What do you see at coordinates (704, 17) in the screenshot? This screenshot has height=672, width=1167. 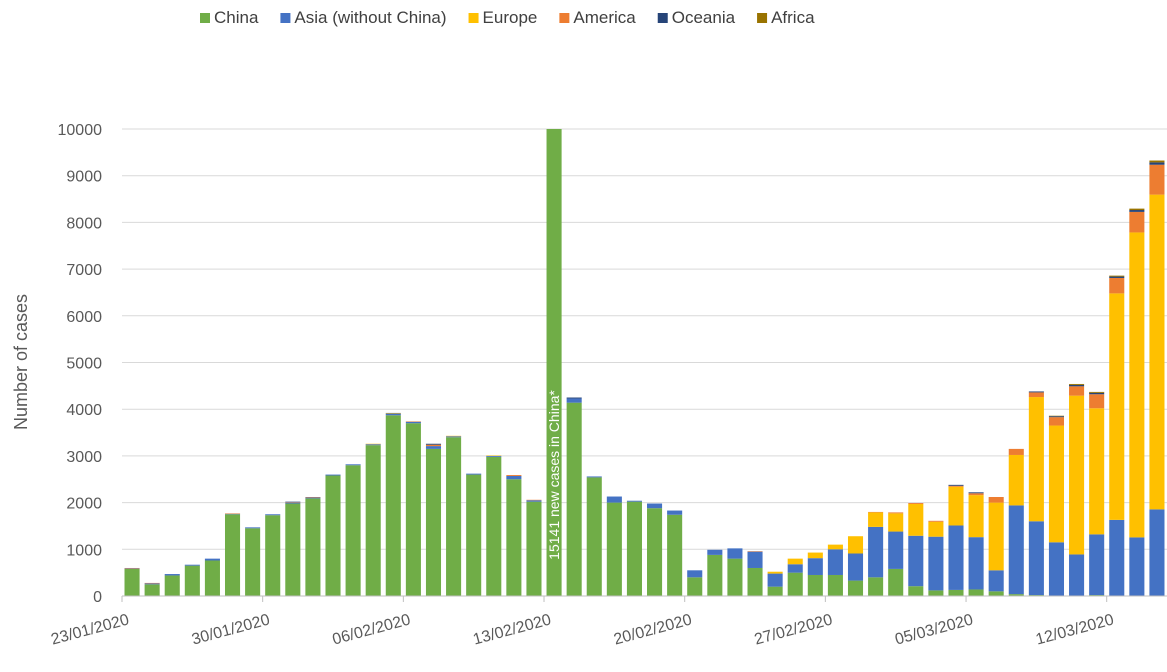 I see `legend-item-label: Oceania` at bounding box center [704, 17].